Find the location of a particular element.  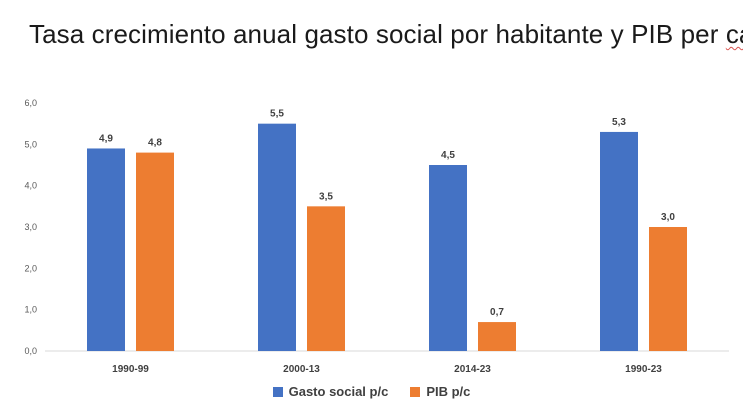

chart-legend: Gasto social p/c PIB p/c is located at coordinates (371, 391).